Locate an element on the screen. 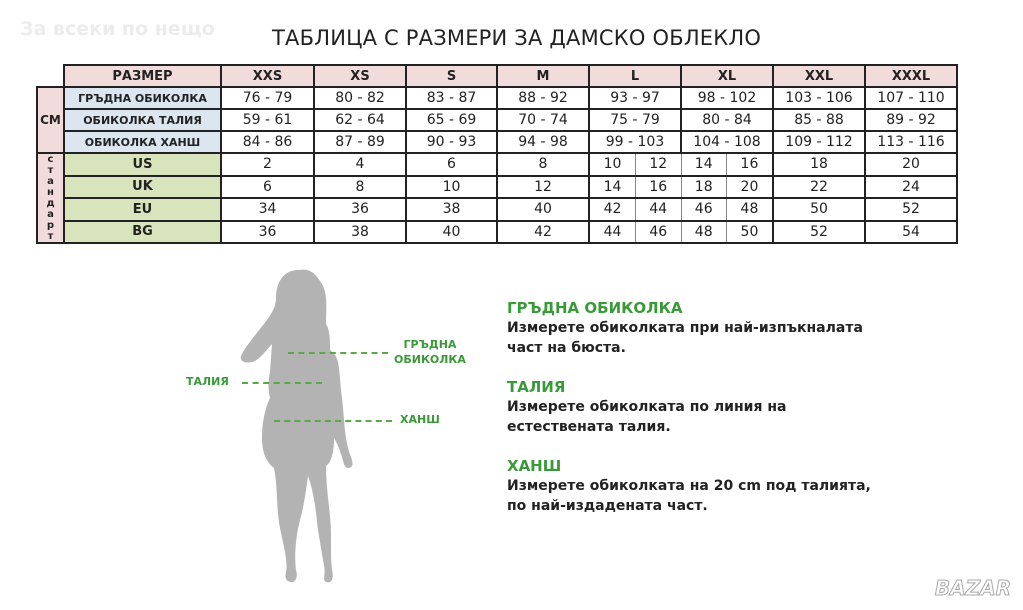  row-label: ОБИКОЛКА ТАЛИЯ is located at coordinates (142, 120).